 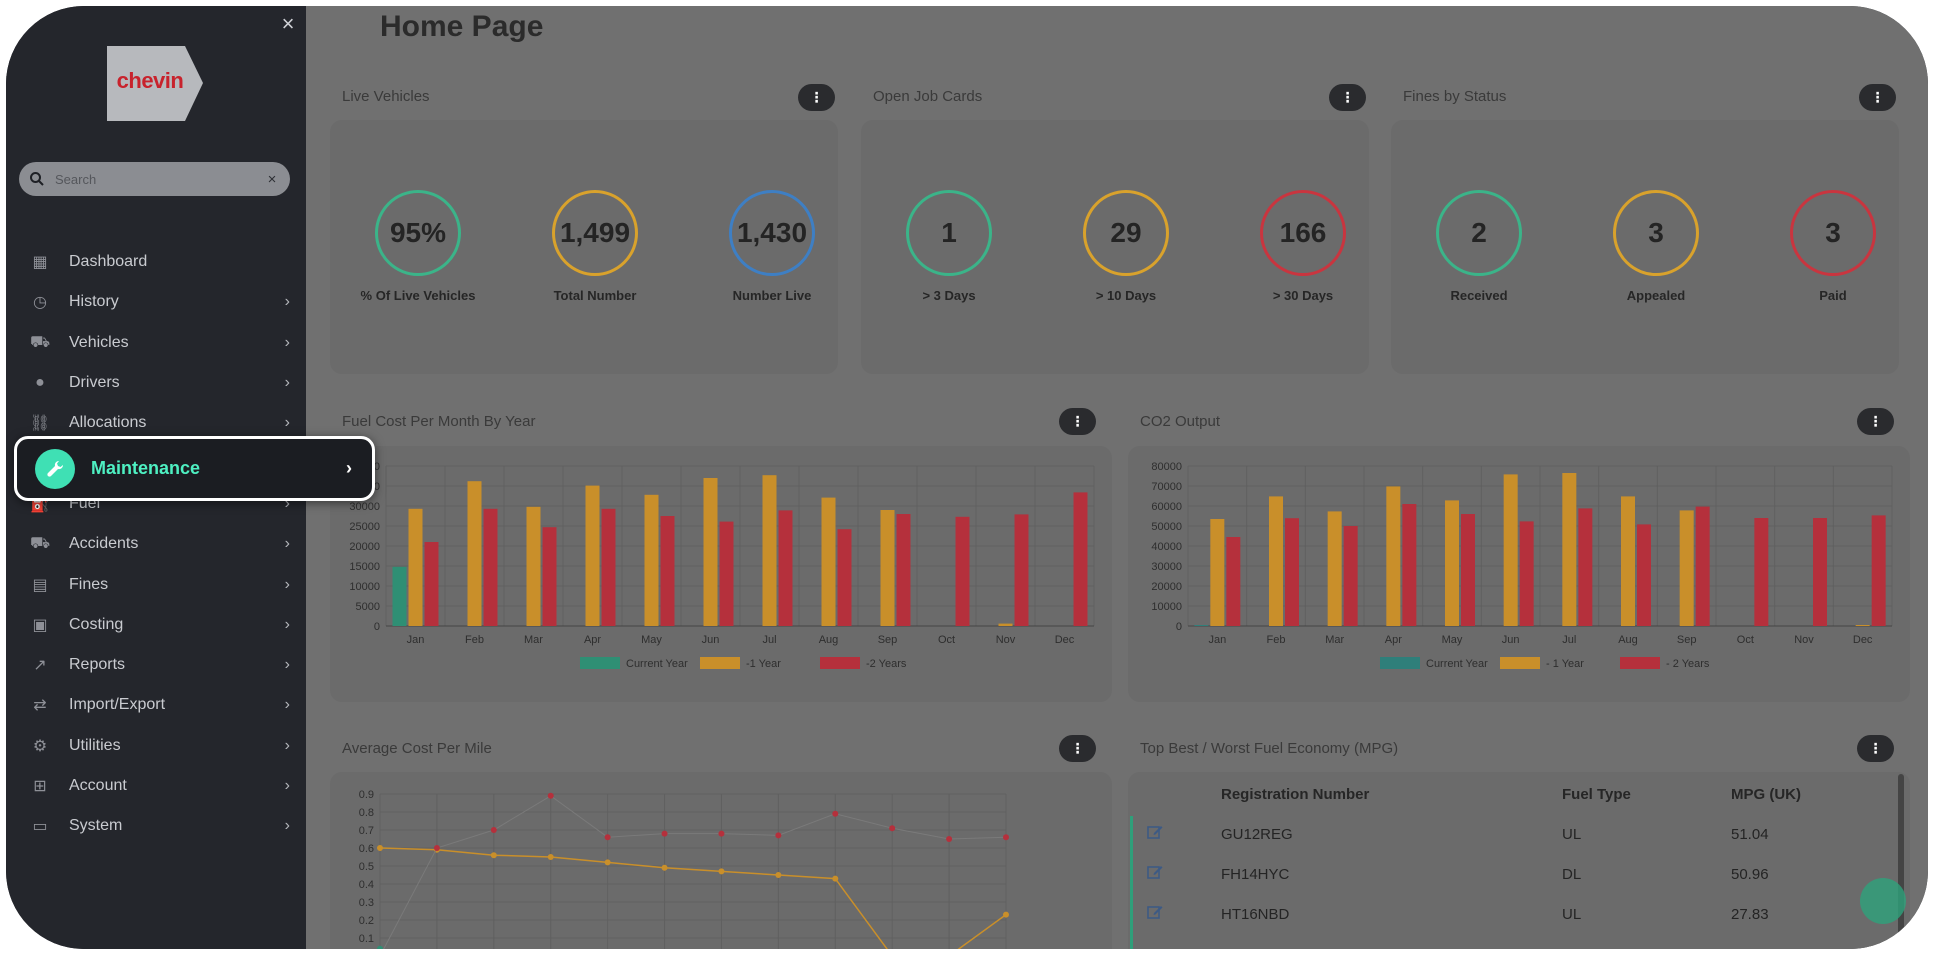 I want to click on sidebar-item-vehicles: ⛟ Vehicles ›, so click(x=156, y=343).